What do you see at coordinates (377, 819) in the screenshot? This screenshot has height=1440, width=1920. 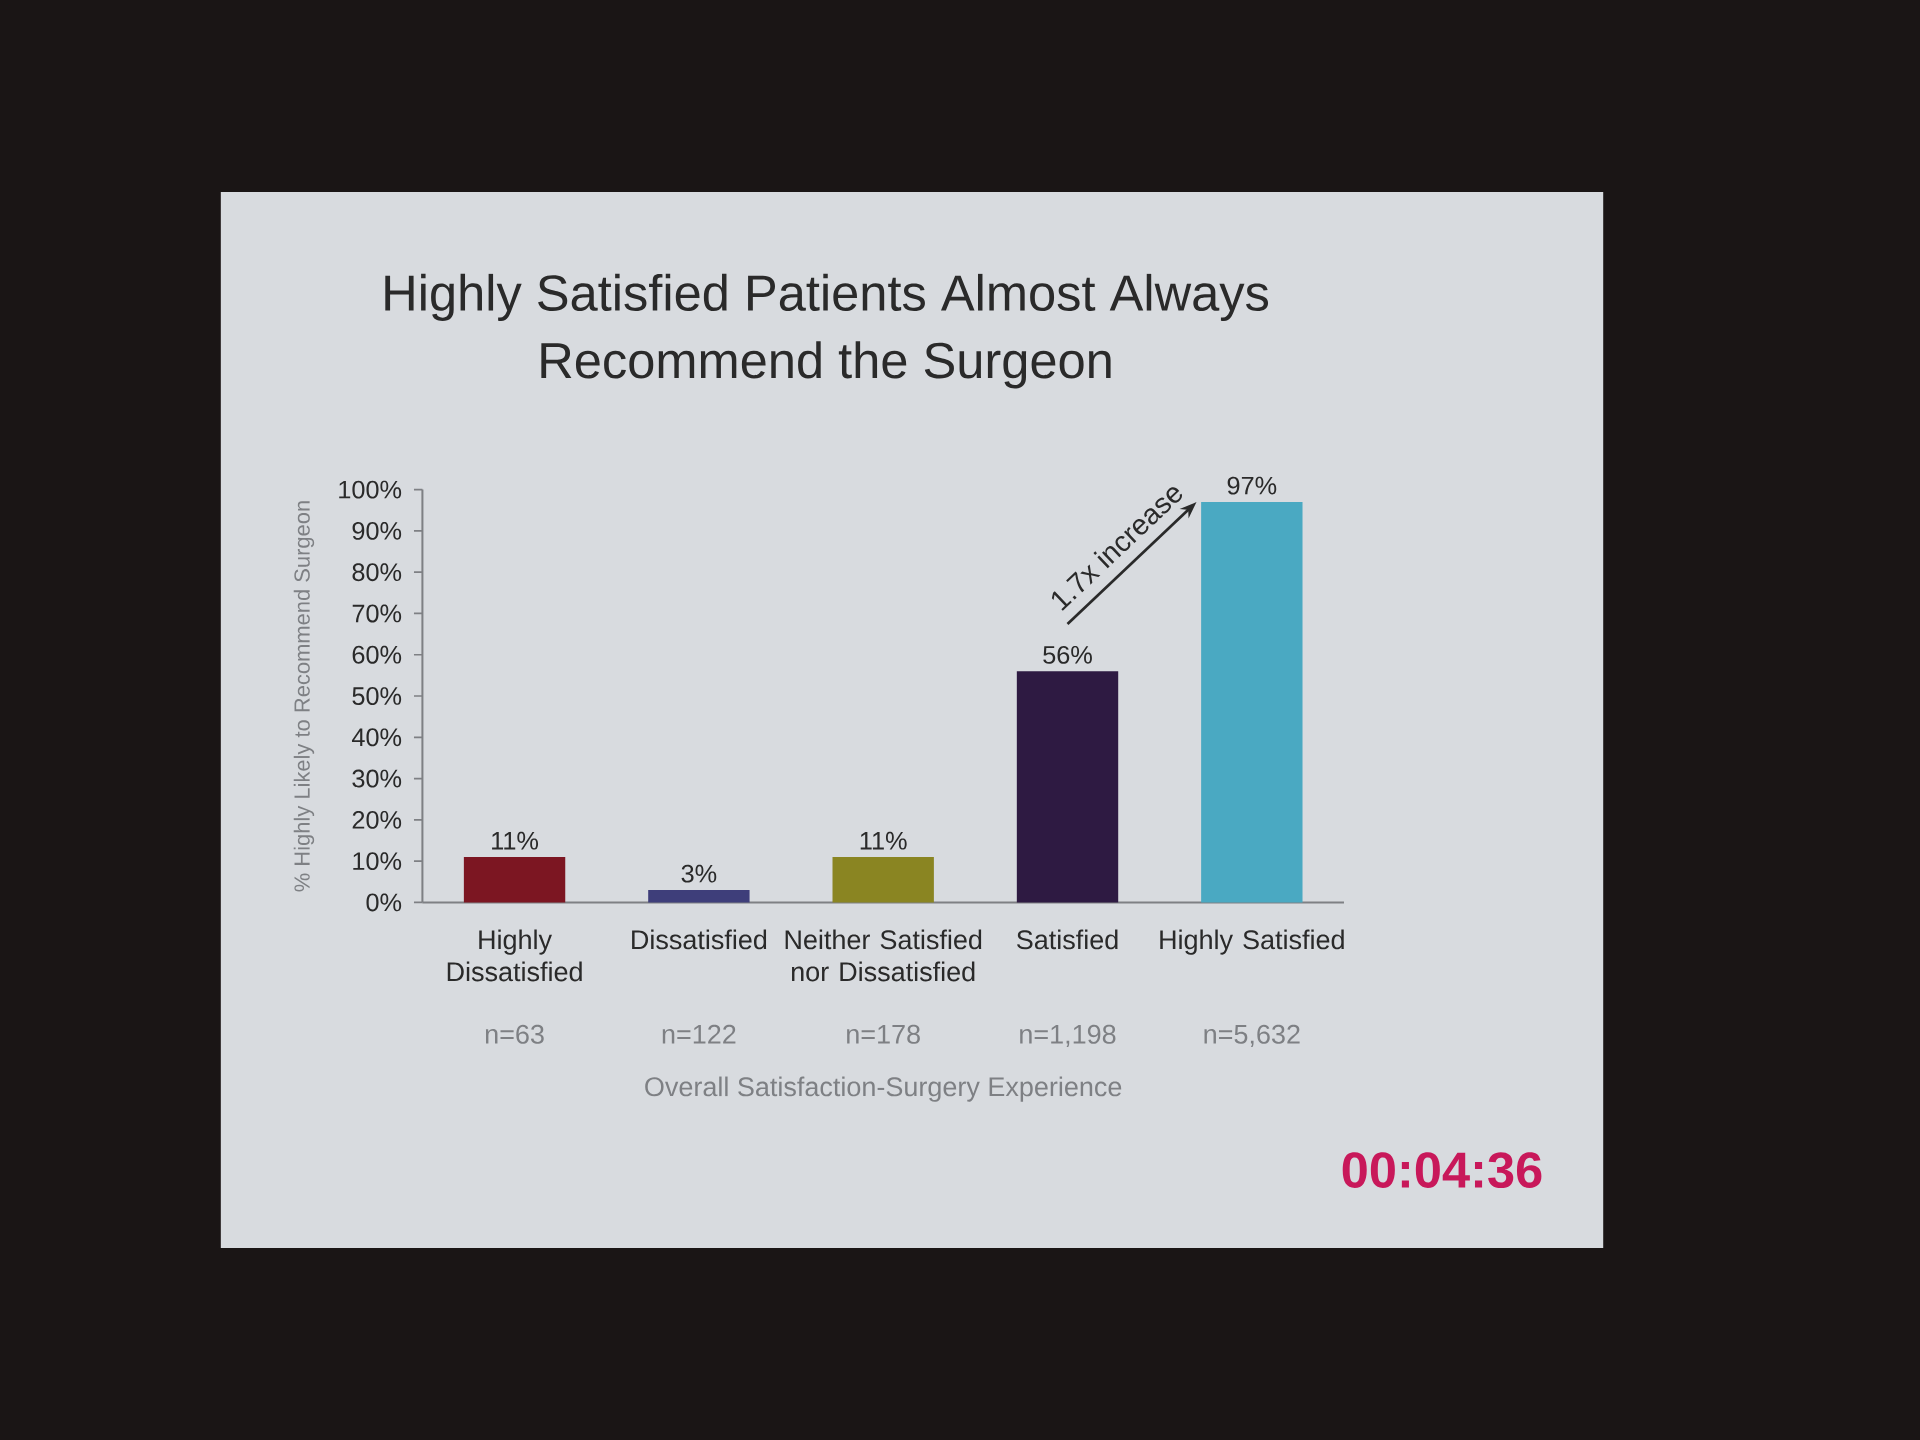 I see `y-tick-label: 20%` at bounding box center [377, 819].